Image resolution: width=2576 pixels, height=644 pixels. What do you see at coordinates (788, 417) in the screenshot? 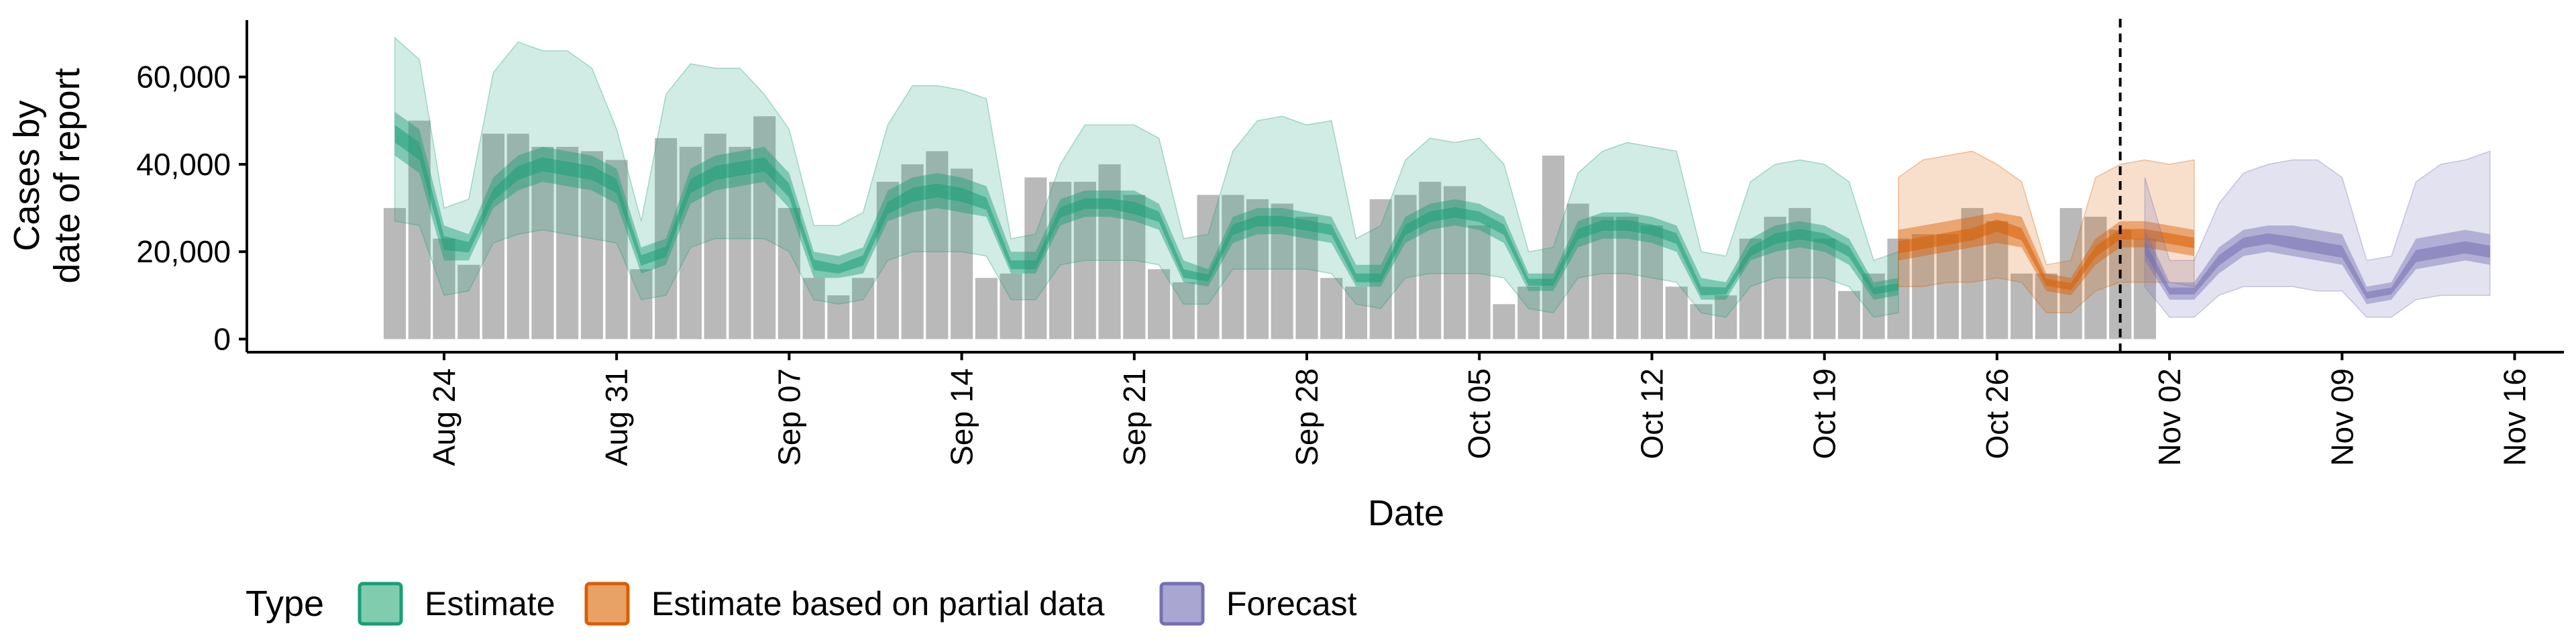
I see `x-tick-label: Sep 07` at bounding box center [788, 417].